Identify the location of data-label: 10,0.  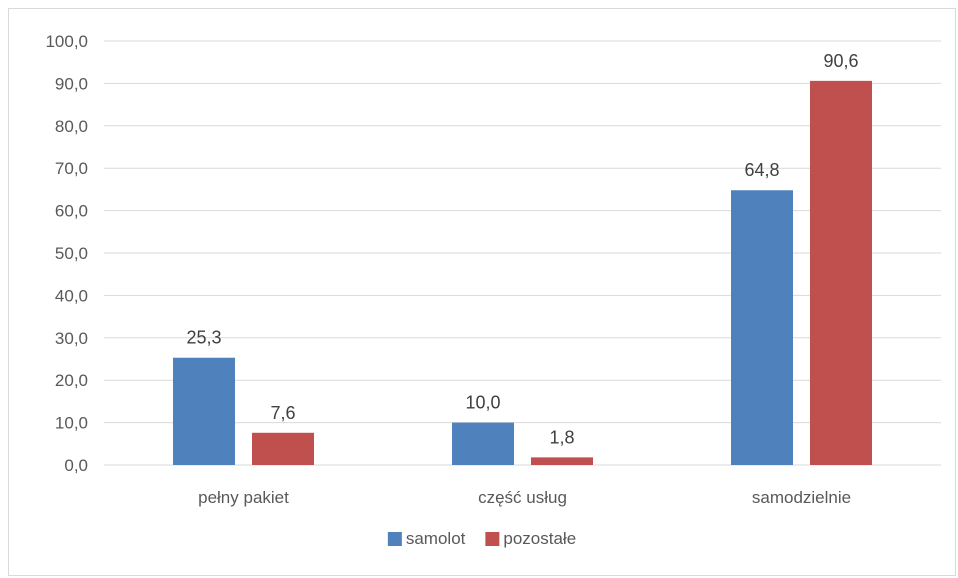
(482, 403).